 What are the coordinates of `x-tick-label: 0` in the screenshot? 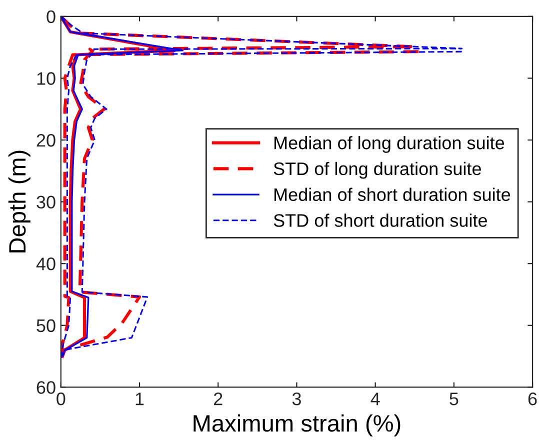 It's located at (61, 399).